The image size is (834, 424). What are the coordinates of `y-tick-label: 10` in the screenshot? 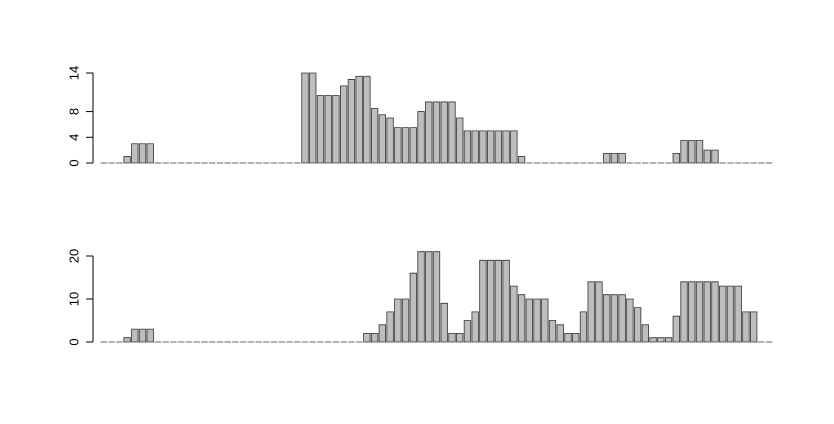 It's located at (73, 299).